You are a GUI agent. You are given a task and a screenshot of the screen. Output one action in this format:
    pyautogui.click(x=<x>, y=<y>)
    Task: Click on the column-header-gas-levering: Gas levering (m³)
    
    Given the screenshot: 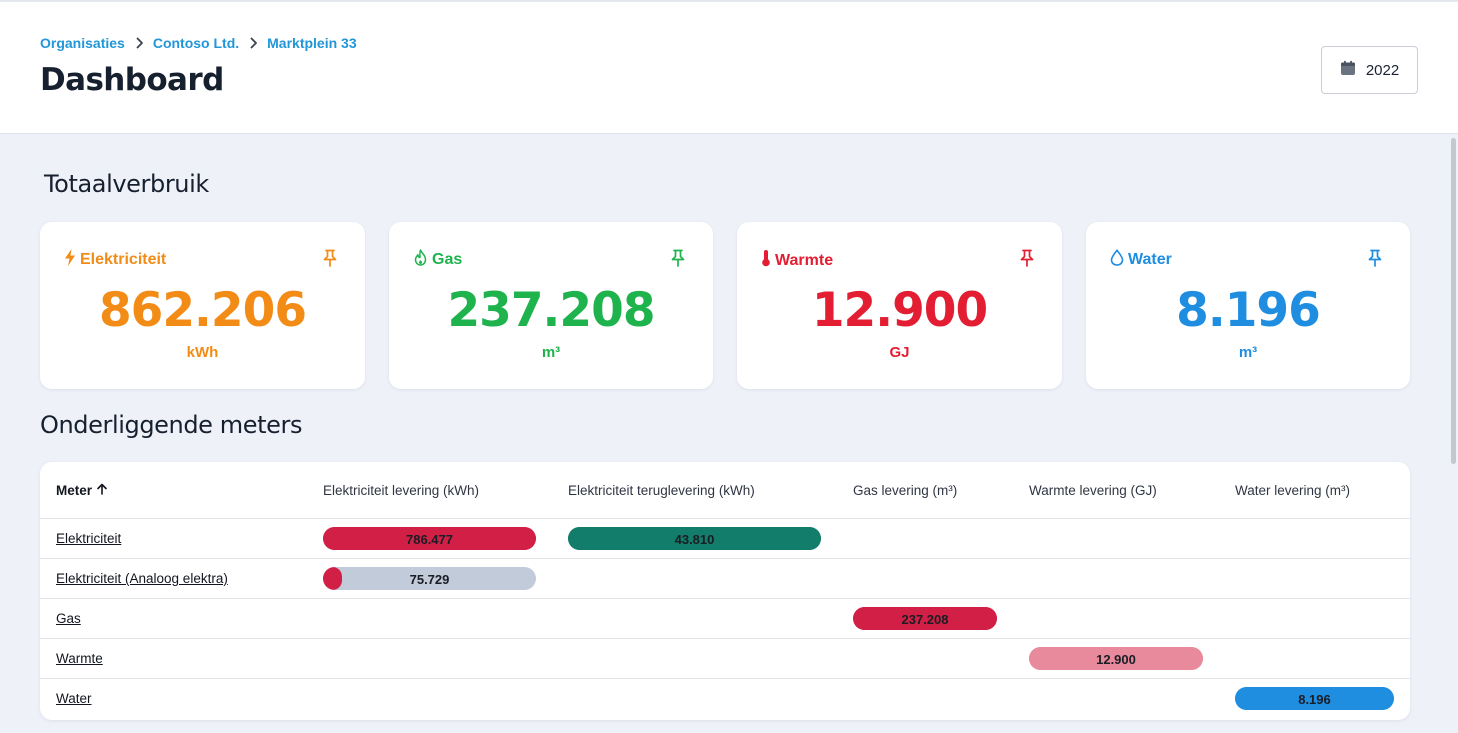 What is the action you would take?
    pyautogui.click(x=905, y=490)
    